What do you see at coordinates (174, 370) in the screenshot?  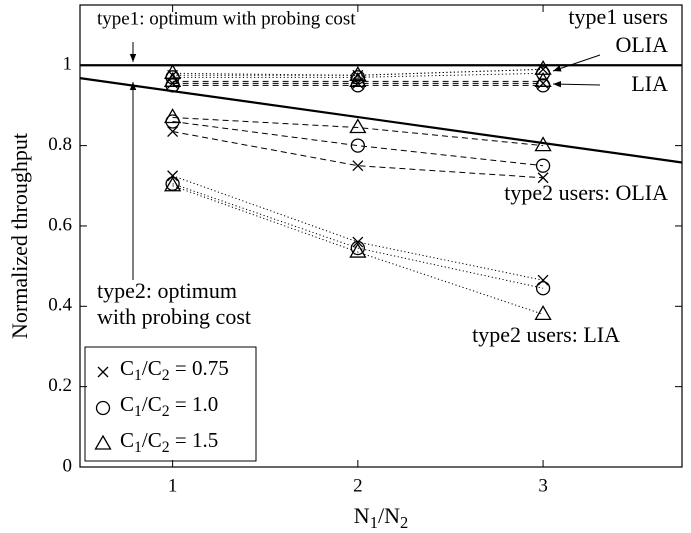 I see `legend-label: C1​/C2​ = 0.75` at bounding box center [174, 370].